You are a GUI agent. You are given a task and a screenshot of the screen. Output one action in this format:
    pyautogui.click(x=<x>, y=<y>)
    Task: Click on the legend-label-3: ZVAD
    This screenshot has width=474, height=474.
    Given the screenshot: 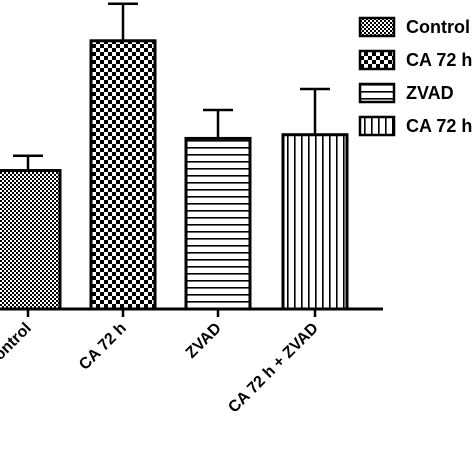 What is the action you would take?
    pyautogui.click(x=430, y=93)
    